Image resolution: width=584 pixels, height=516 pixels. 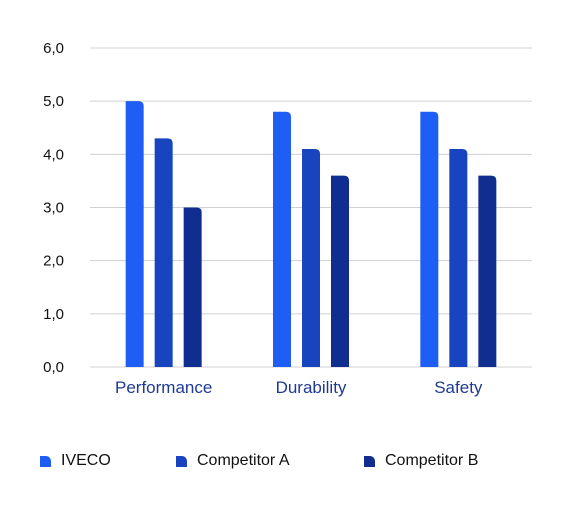 What do you see at coordinates (86, 460) in the screenshot?
I see `legend-label: IVECO` at bounding box center [86, 460].